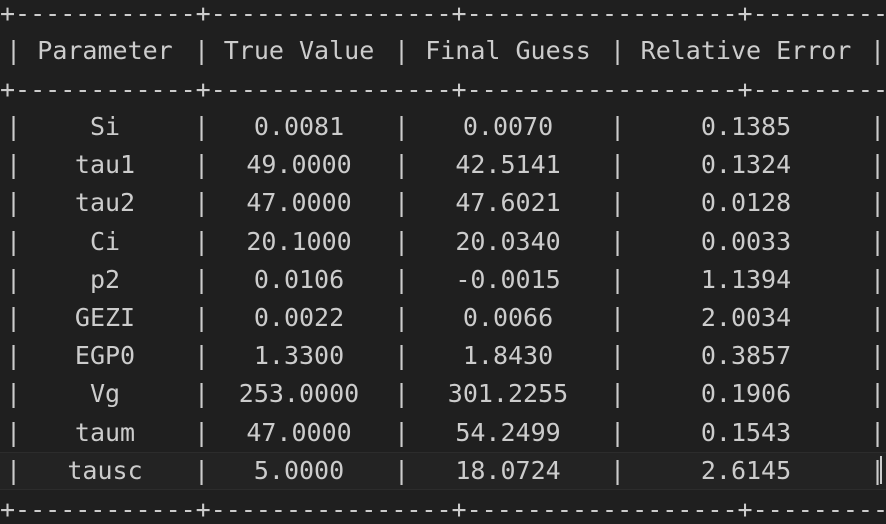 The image size is (886, 524). What do you see at coordinates (508, 241) in the screenshot?
I see `cell-final-guess: 20.0340` at bounding box center [508, 241].